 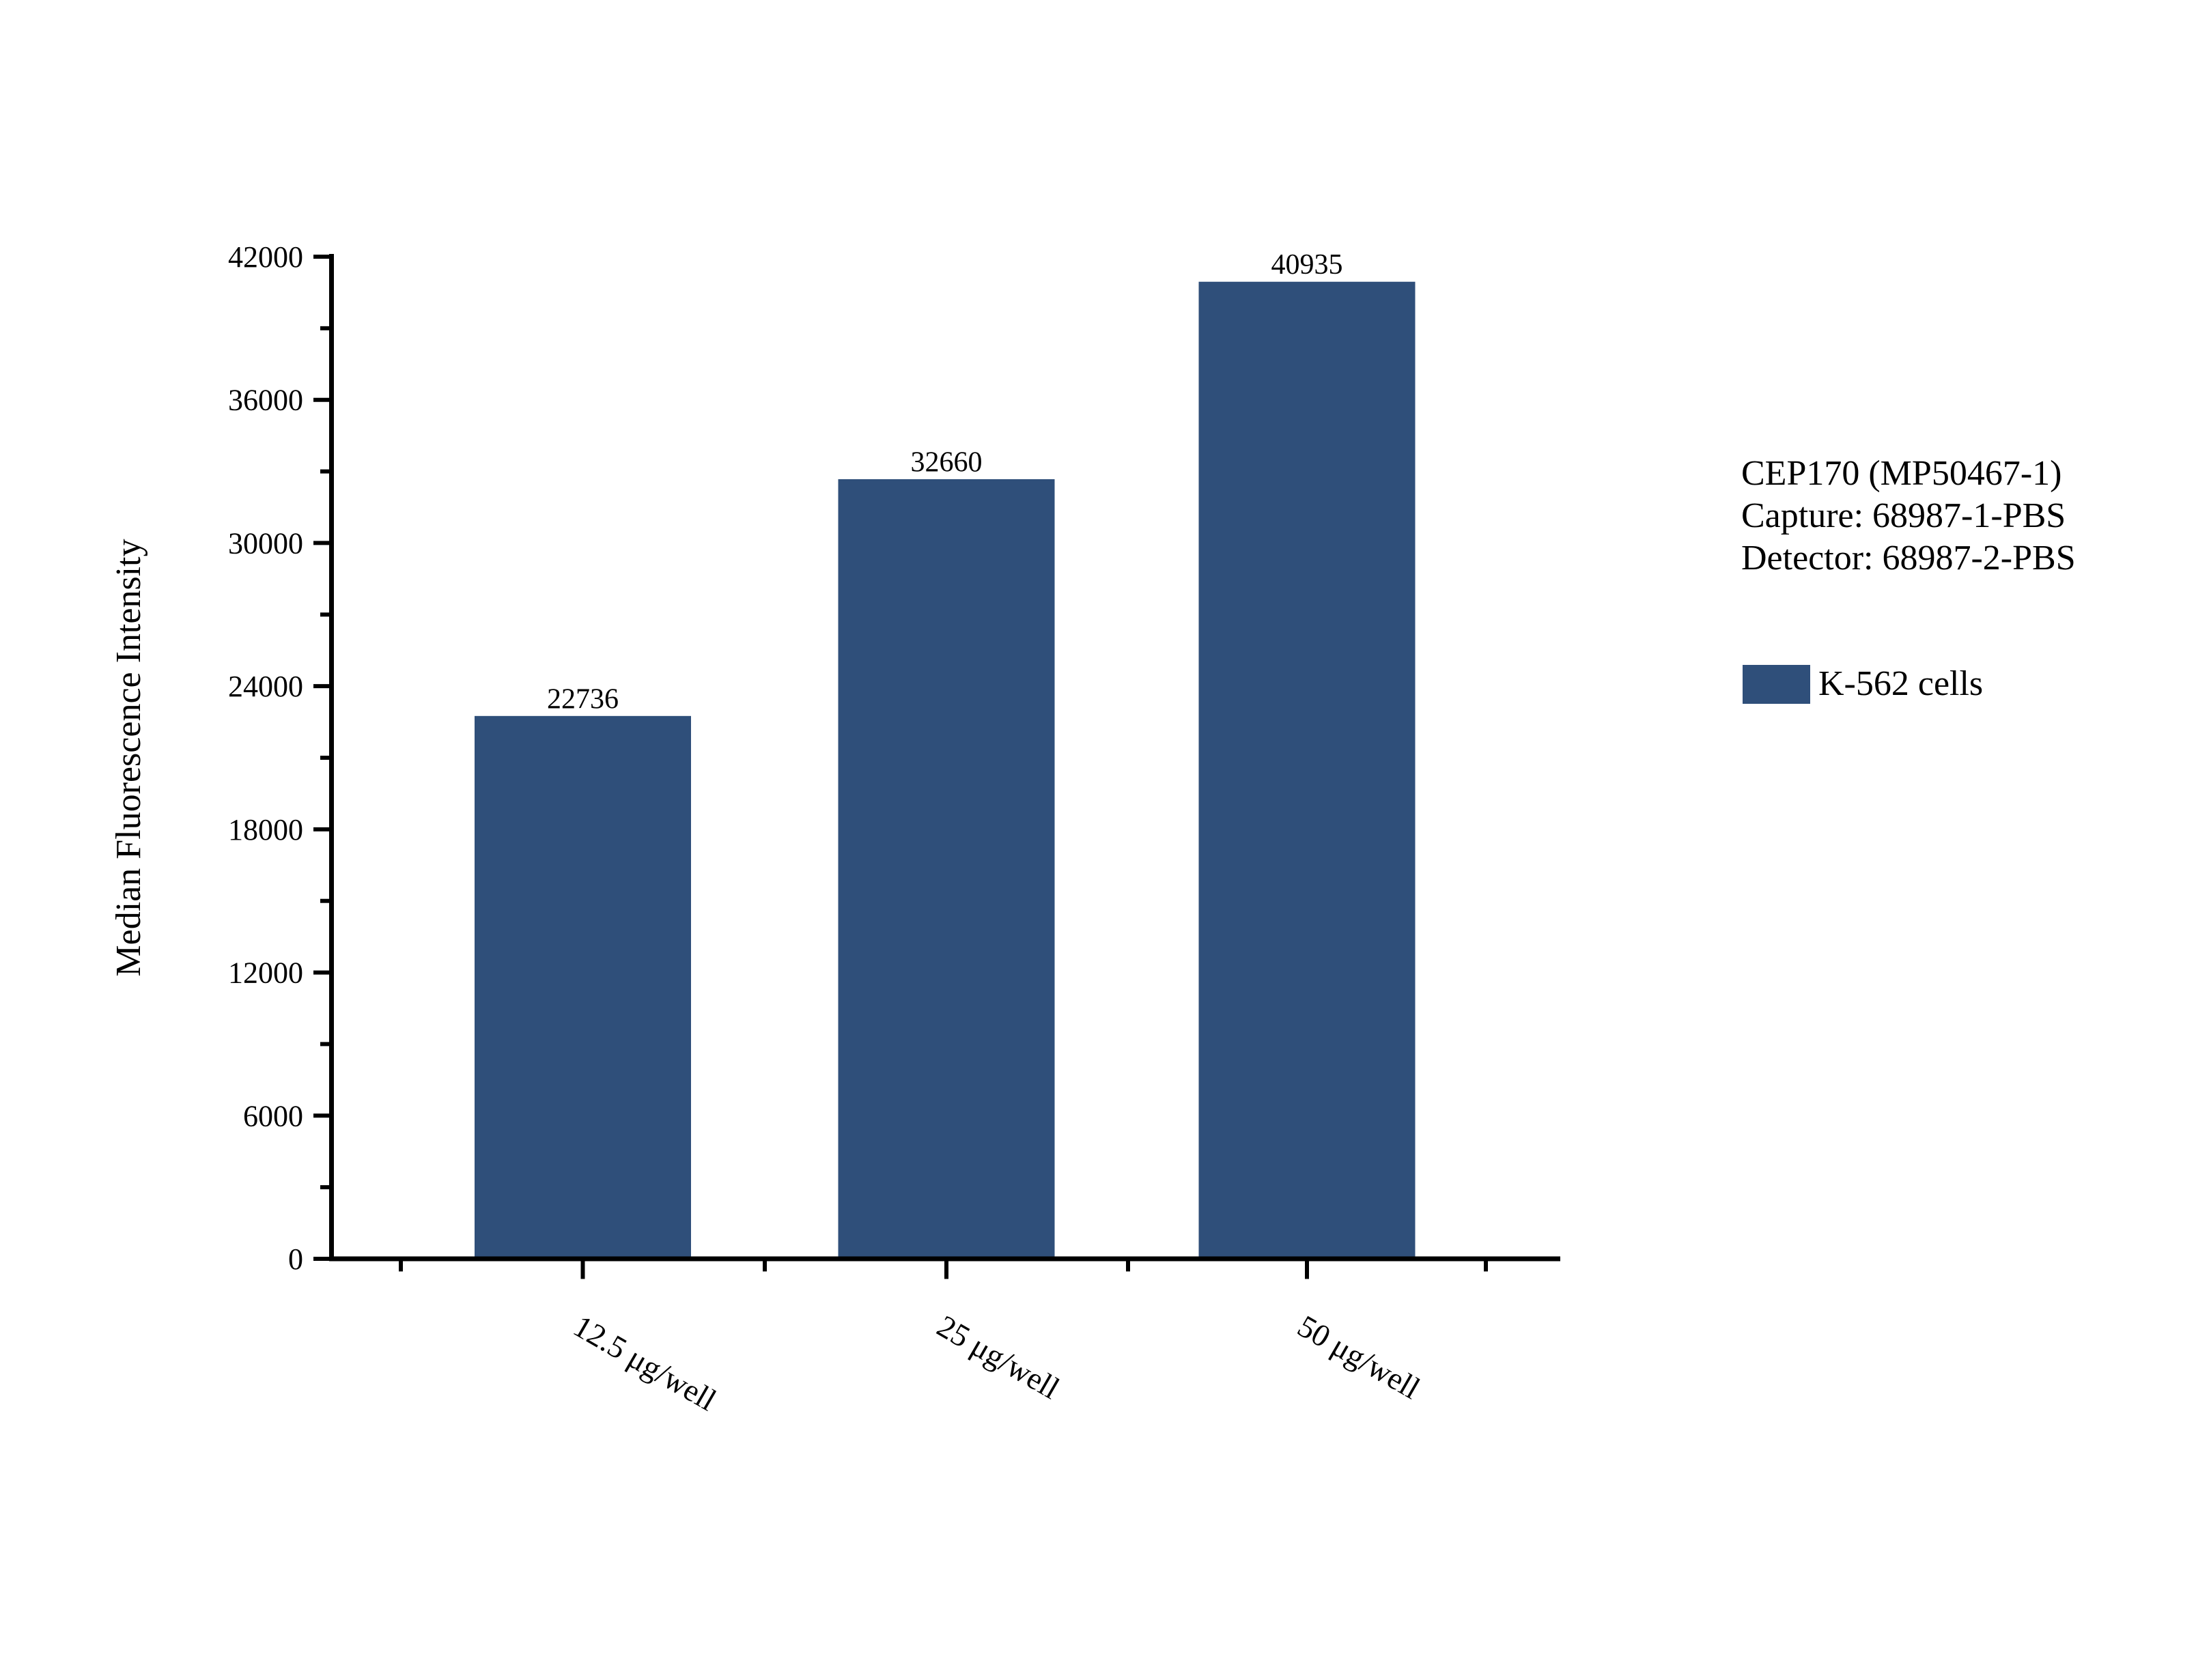 What do you see at coordinates (273, 1116) in the screenshot?
I see `y-tick-label: 6000` at bounding box center [273, 1116].